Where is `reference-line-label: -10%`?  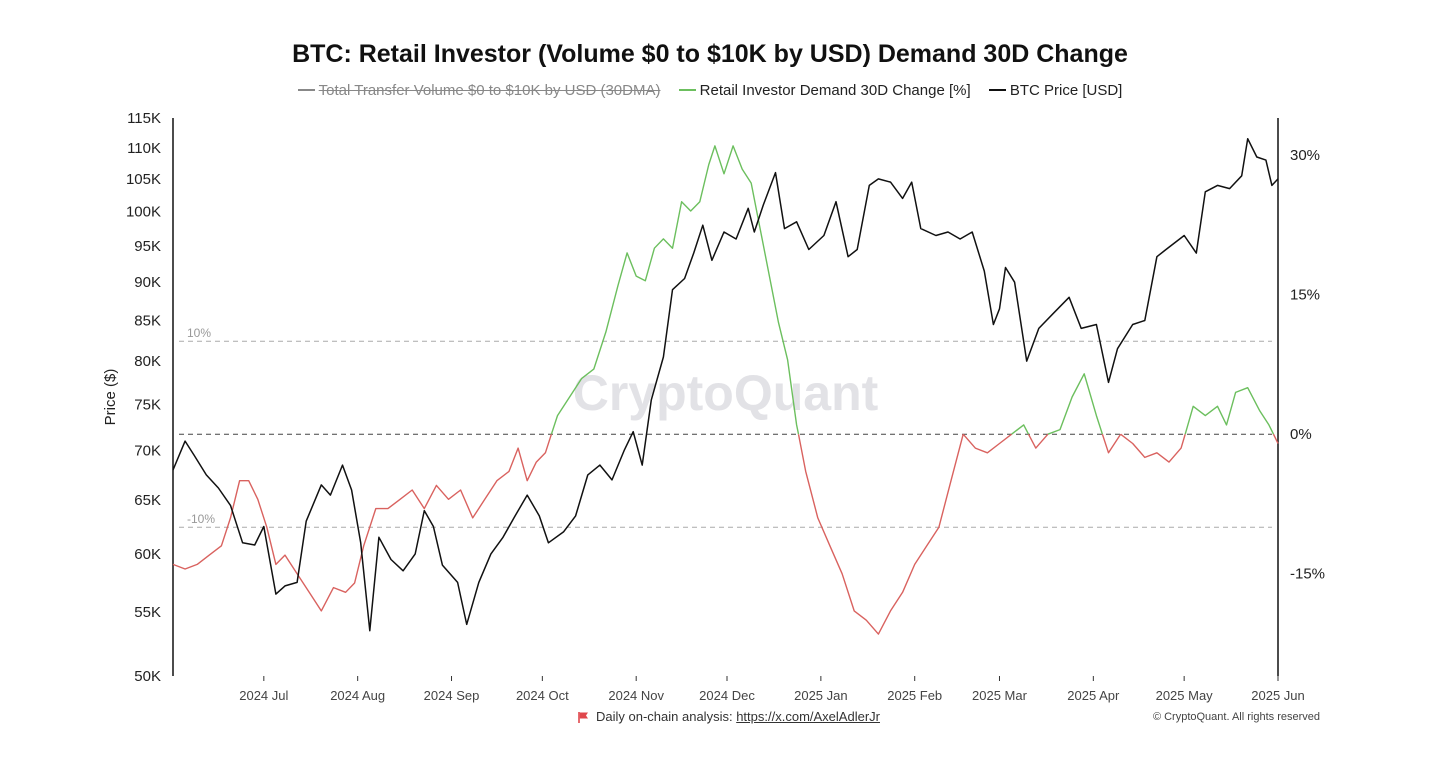 reference-line-label: -10% is located at coordinates (201, 519).